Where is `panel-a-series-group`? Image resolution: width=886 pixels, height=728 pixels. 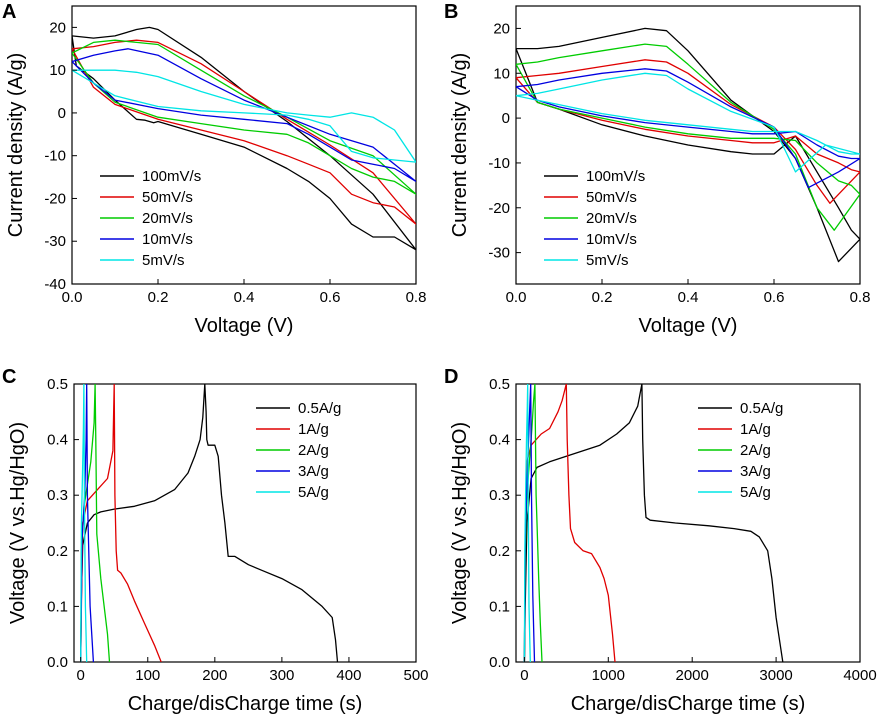 panel-a-series-group is located at coordinates (244, 138).